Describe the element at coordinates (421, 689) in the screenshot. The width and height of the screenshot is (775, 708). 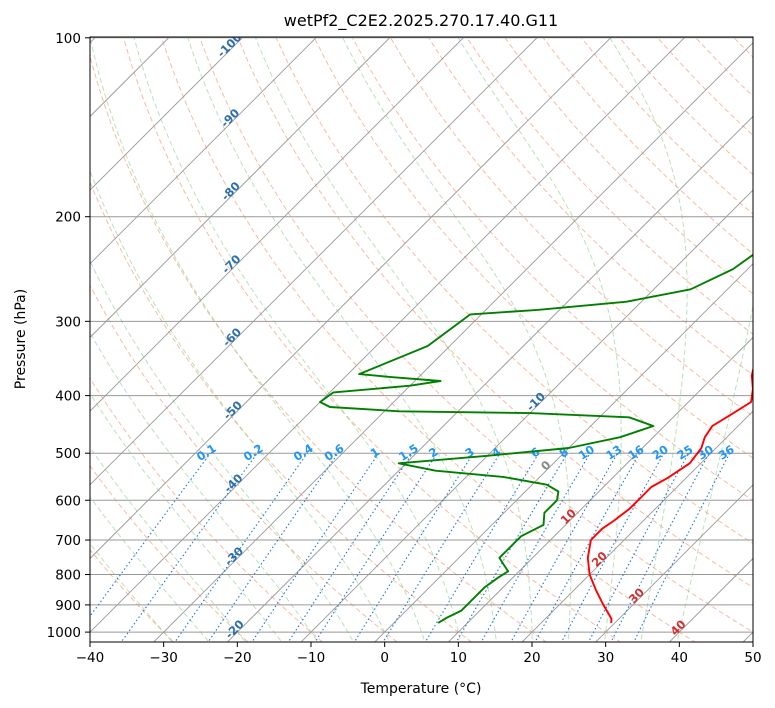
I see `x-axis-label: Temperature (°C)` at that location.